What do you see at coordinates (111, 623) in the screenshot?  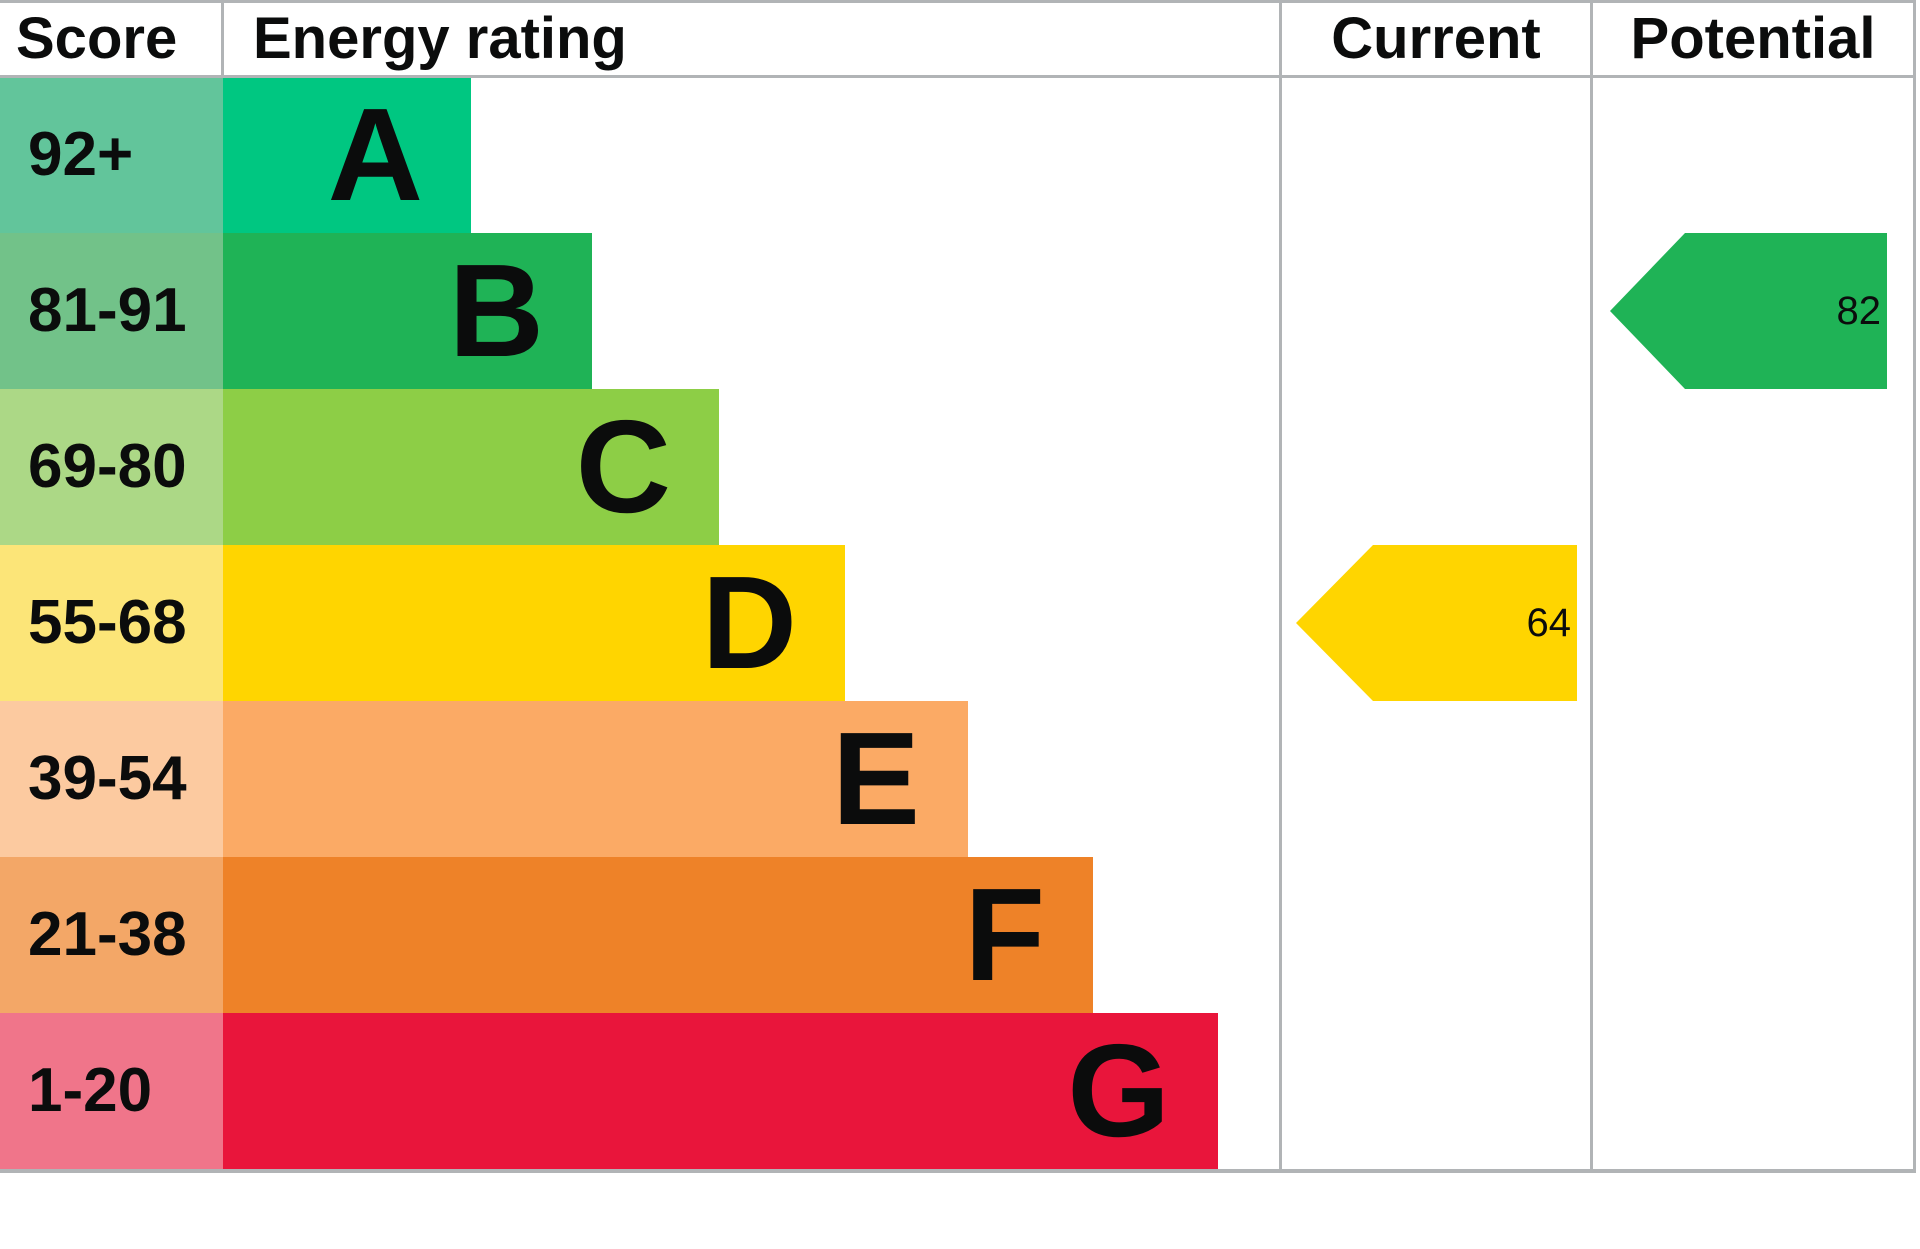 I see `band-score-range: 55-68` at bounding box center [111, 623].